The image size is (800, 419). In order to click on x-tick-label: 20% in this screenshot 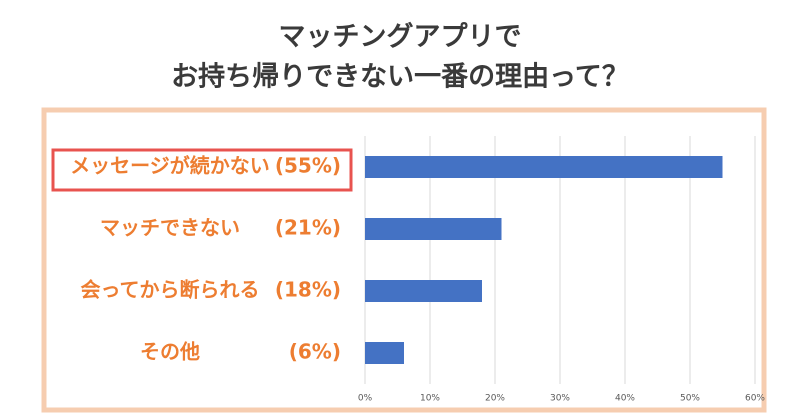, I will do `click(495, 399)`.